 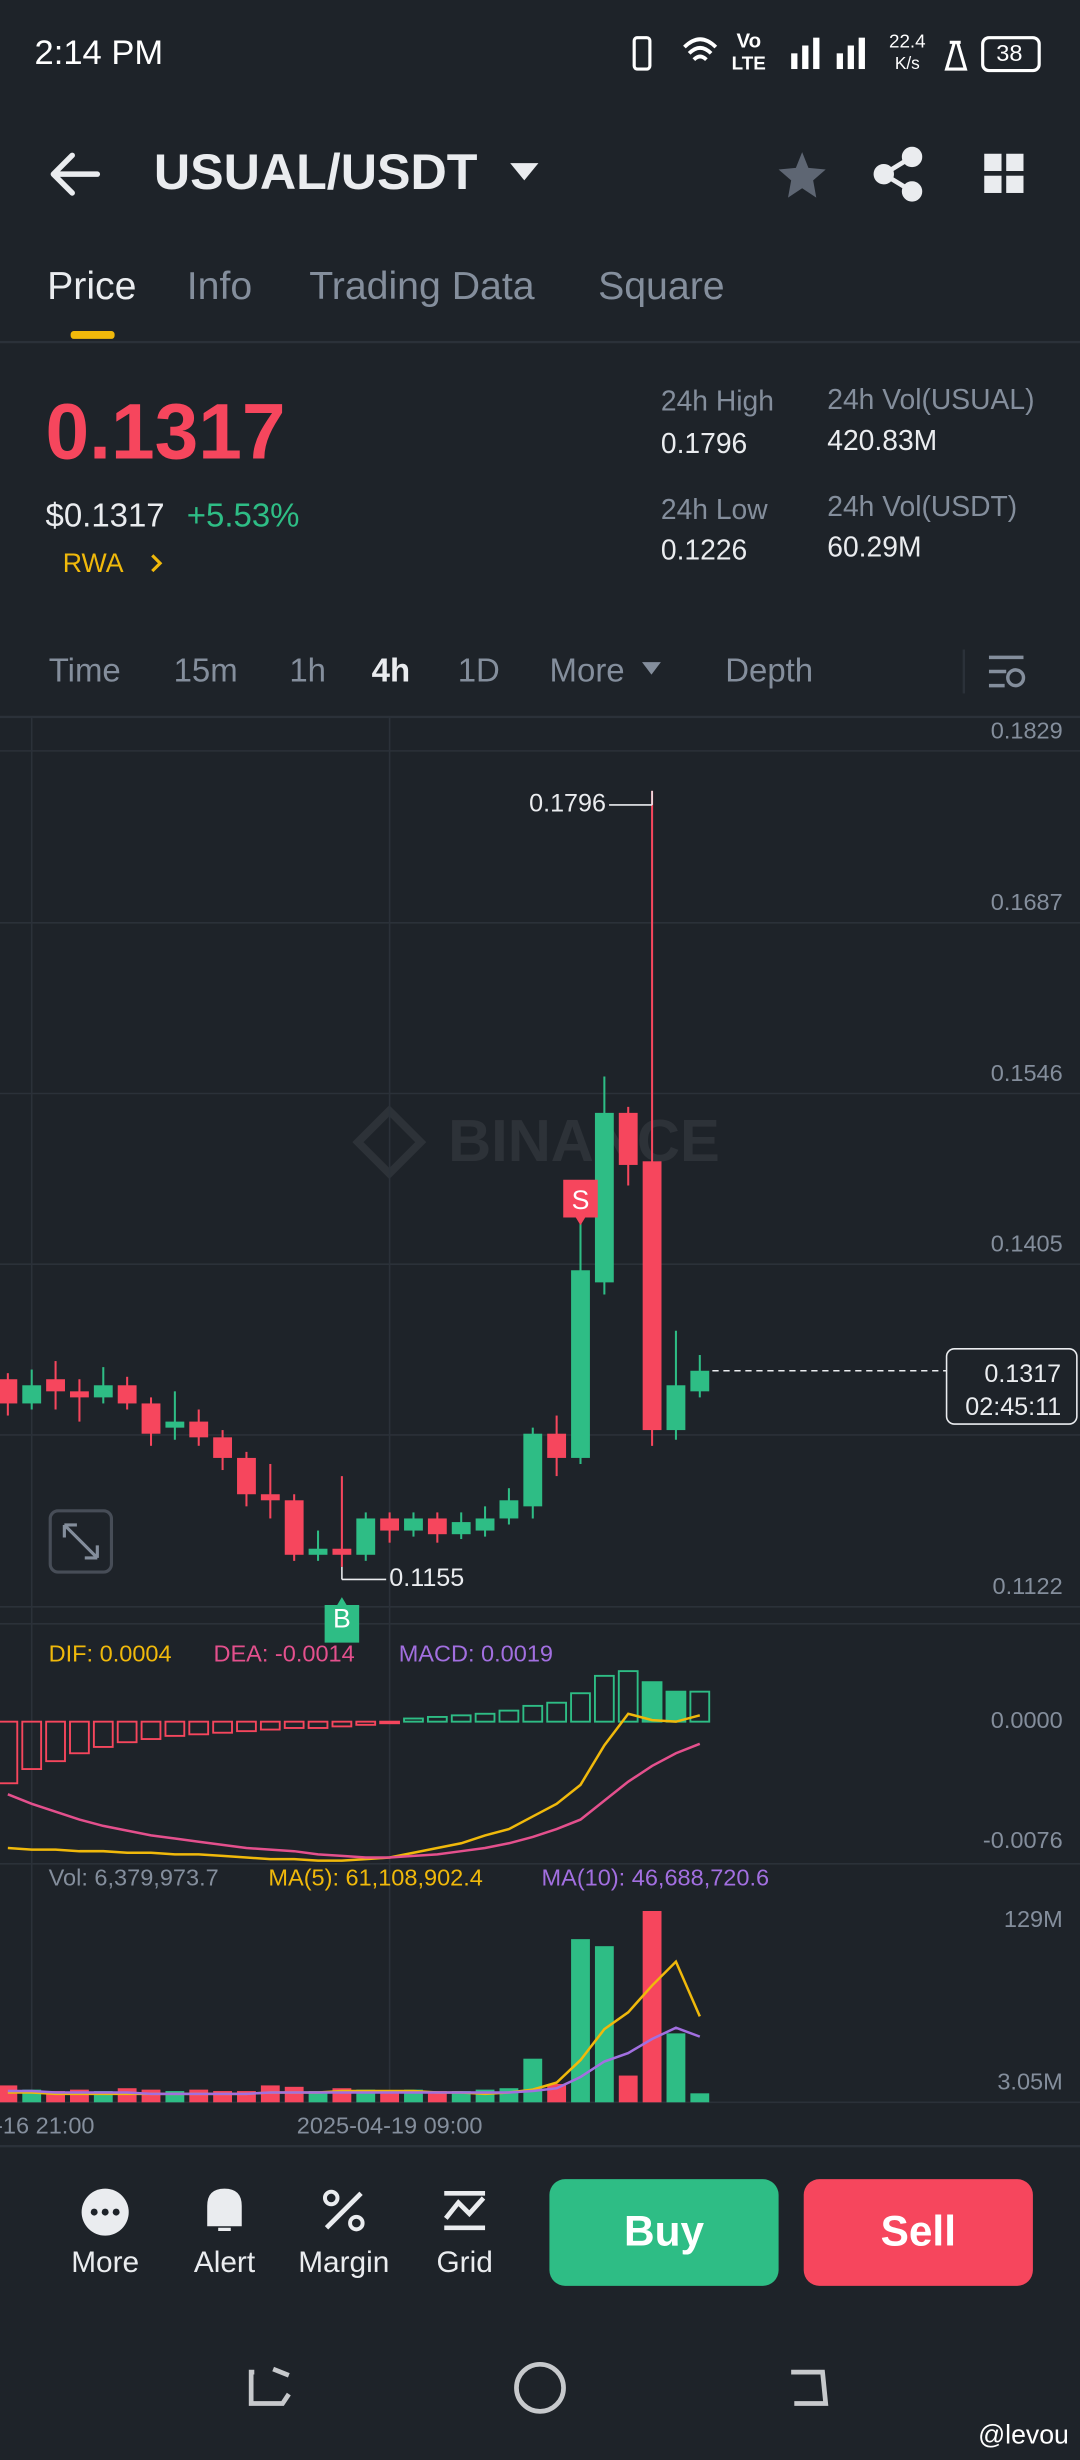 I want to click on share-button, so click(x=898, y=174).